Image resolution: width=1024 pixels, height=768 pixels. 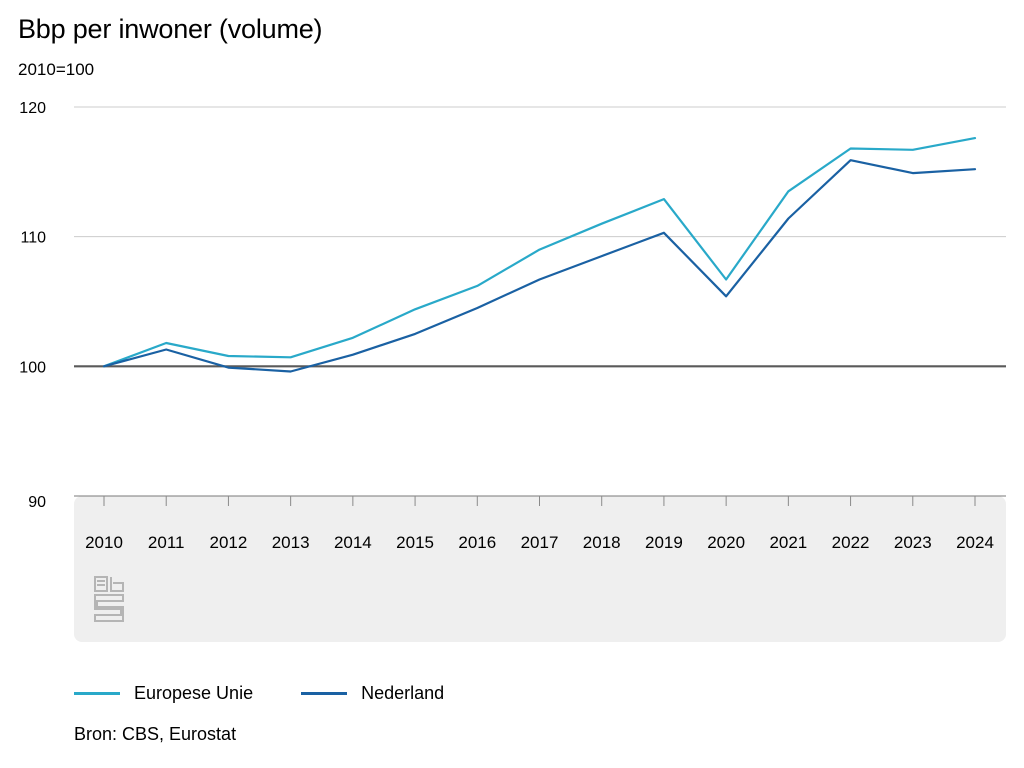 I want to click on y-tick-label: 120, so click(x=32, y=108).